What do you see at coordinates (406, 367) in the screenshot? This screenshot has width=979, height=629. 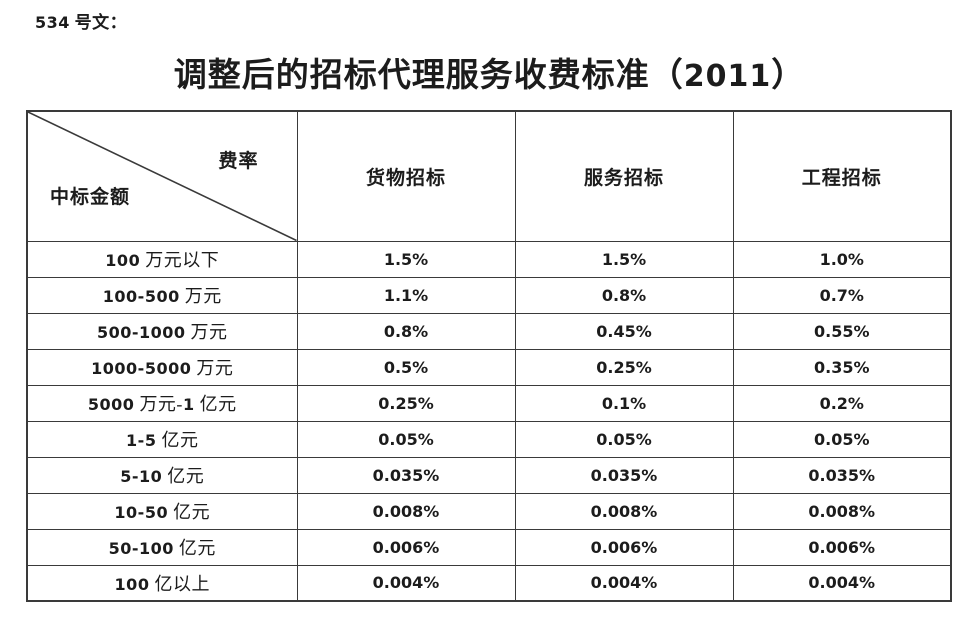 I see `rate-value: 0.5%` at bounding box center [406, 367].